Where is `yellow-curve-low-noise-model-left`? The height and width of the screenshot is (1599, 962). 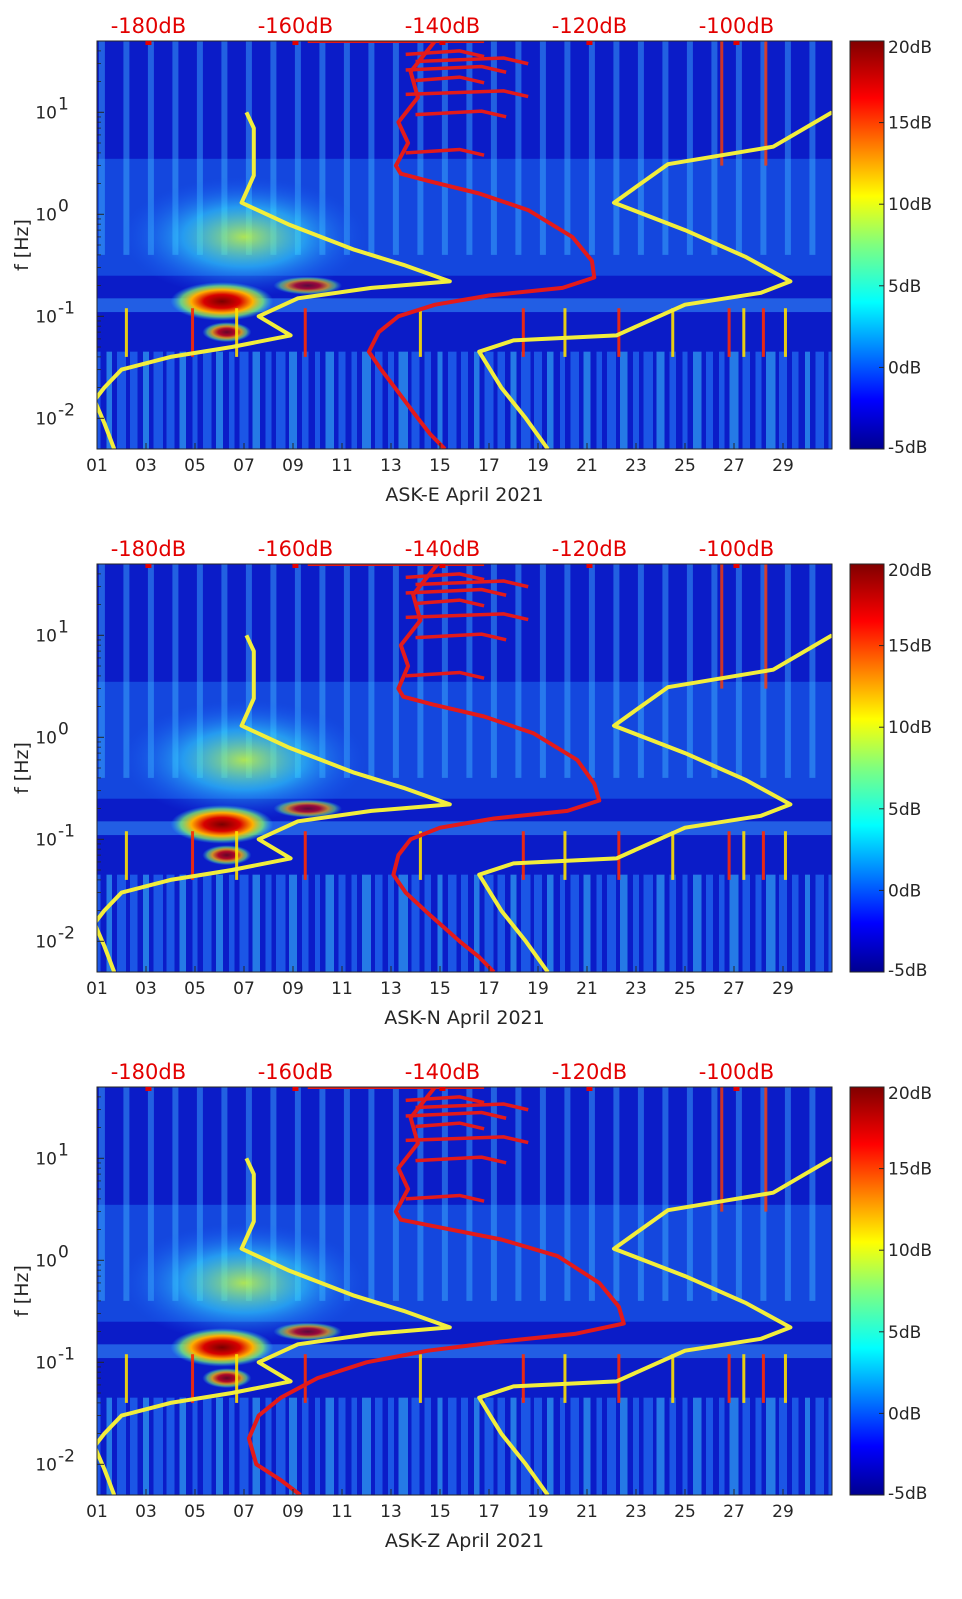 yellow-curve-low-noise-model-left is located at coordinates (274, 280).